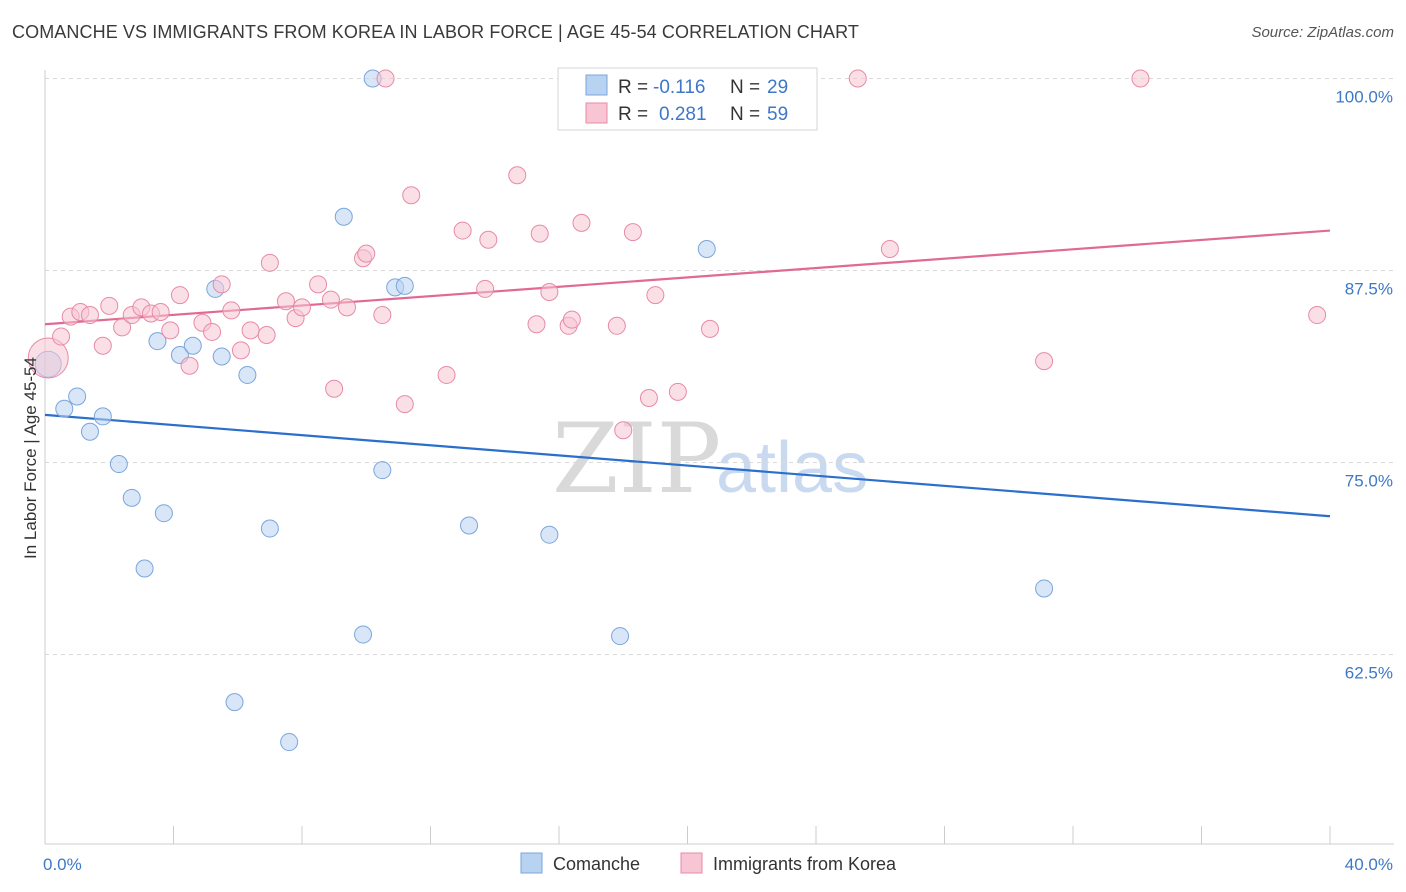 The height and width of the screenshot is (892, 1406). I want to click on legend-swatch-korea, so click(596, 113).